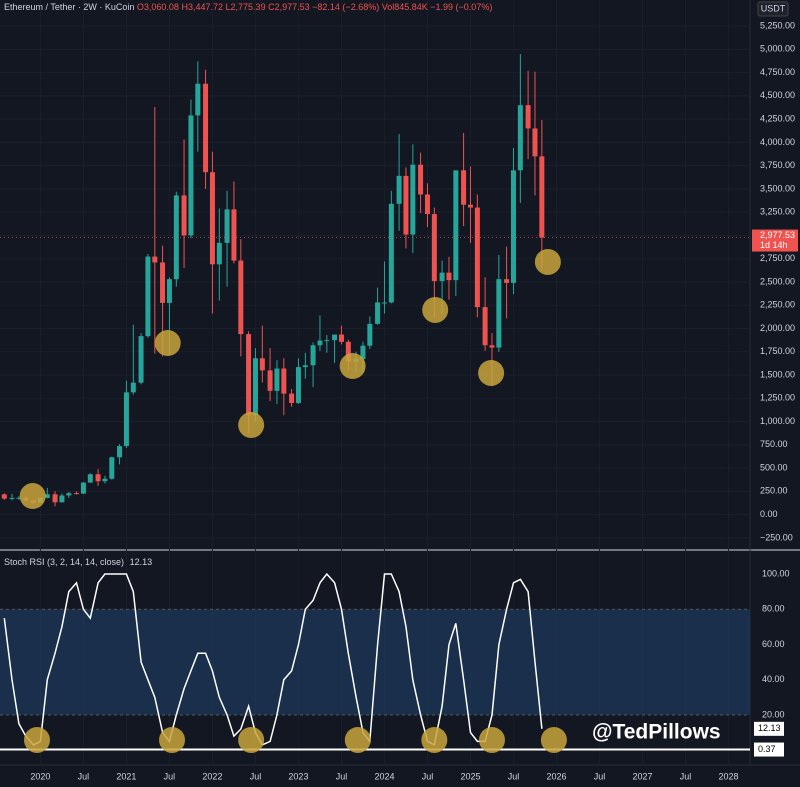 This screenshot has width=800, height=787. What do you see at coordinates (773, 644) in the screenshot?
I see `indicator-tick-label: 60.00` at bounding box center [773, 644].